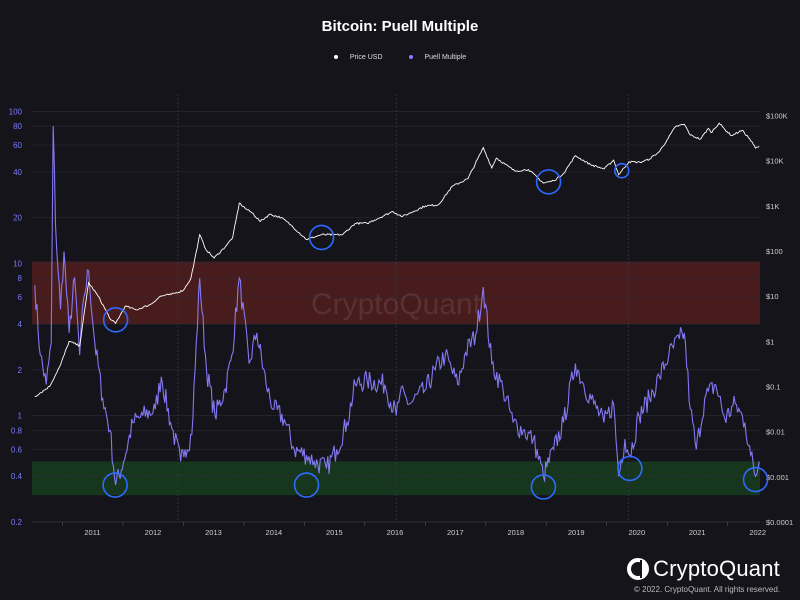 The width and height of the screenshot is (800, 600). Describe the element at coordinates (274, 532) in the screenshot. I see `x-axis-tick-label: 2014` at that location.